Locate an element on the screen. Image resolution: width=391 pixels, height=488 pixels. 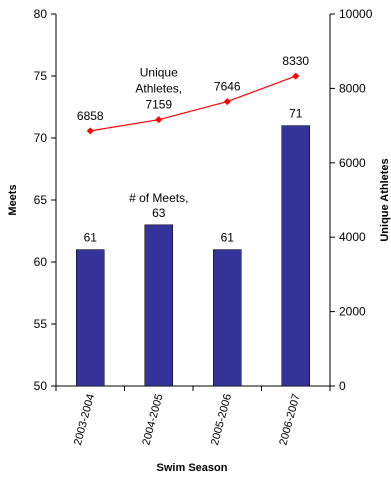
x-axis-category-label: 2003-2004 is located at coordinates (84, 420).